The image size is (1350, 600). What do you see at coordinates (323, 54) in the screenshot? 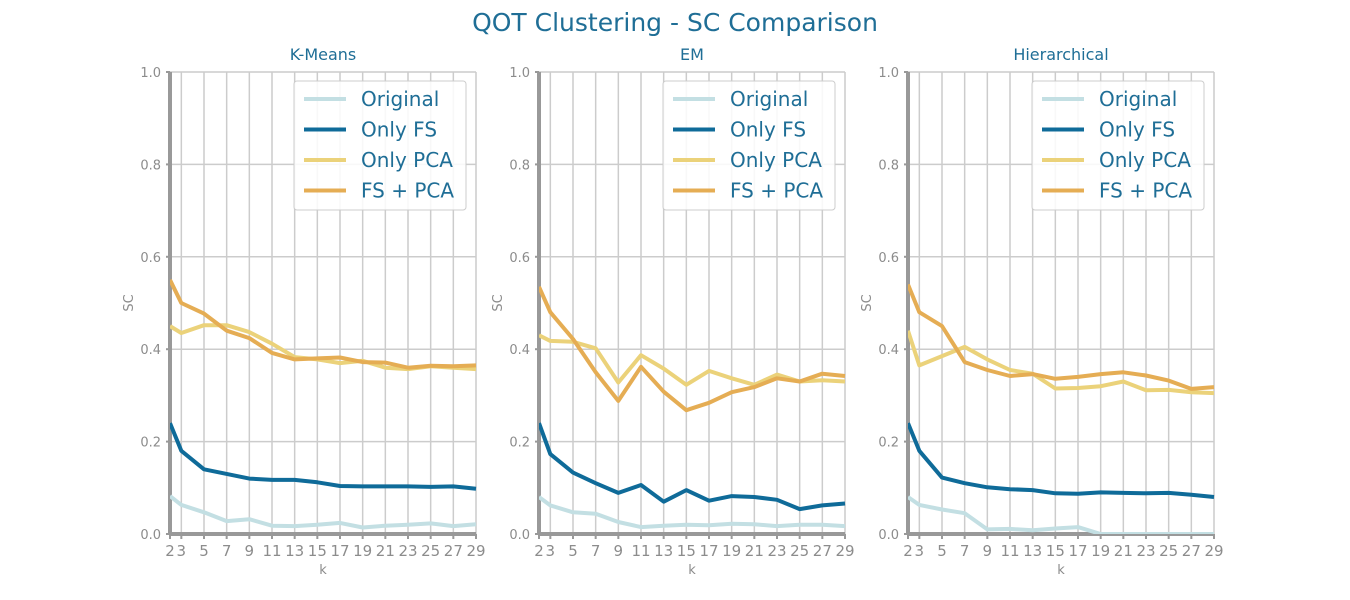
I see `subplot-title: K-Means` at bounding box center [323, 54].